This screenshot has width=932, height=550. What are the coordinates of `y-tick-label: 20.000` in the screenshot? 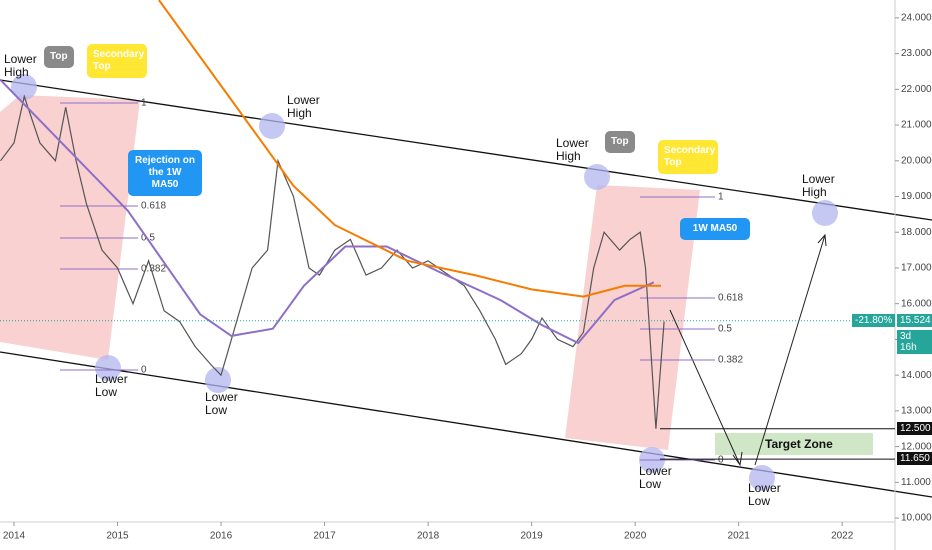 It's located at (916, 160).